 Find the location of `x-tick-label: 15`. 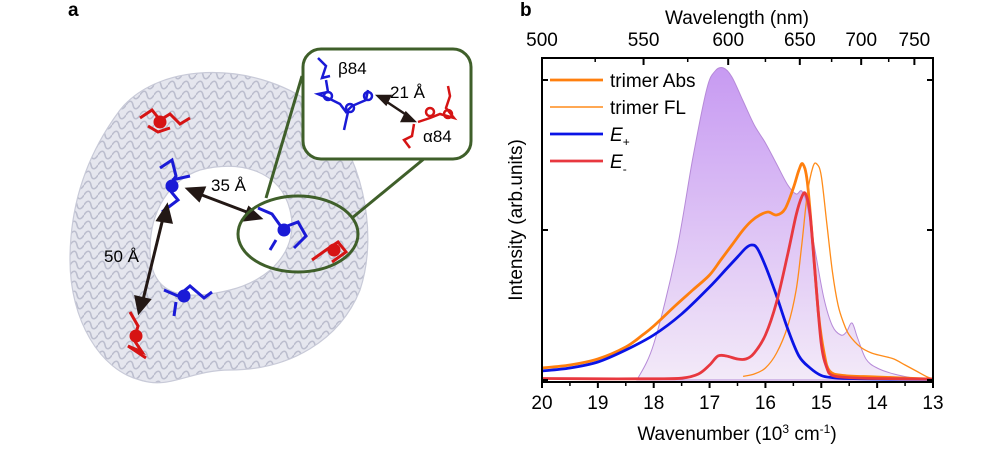

x-tick-label: 15 is located at coordinates (821, 403).